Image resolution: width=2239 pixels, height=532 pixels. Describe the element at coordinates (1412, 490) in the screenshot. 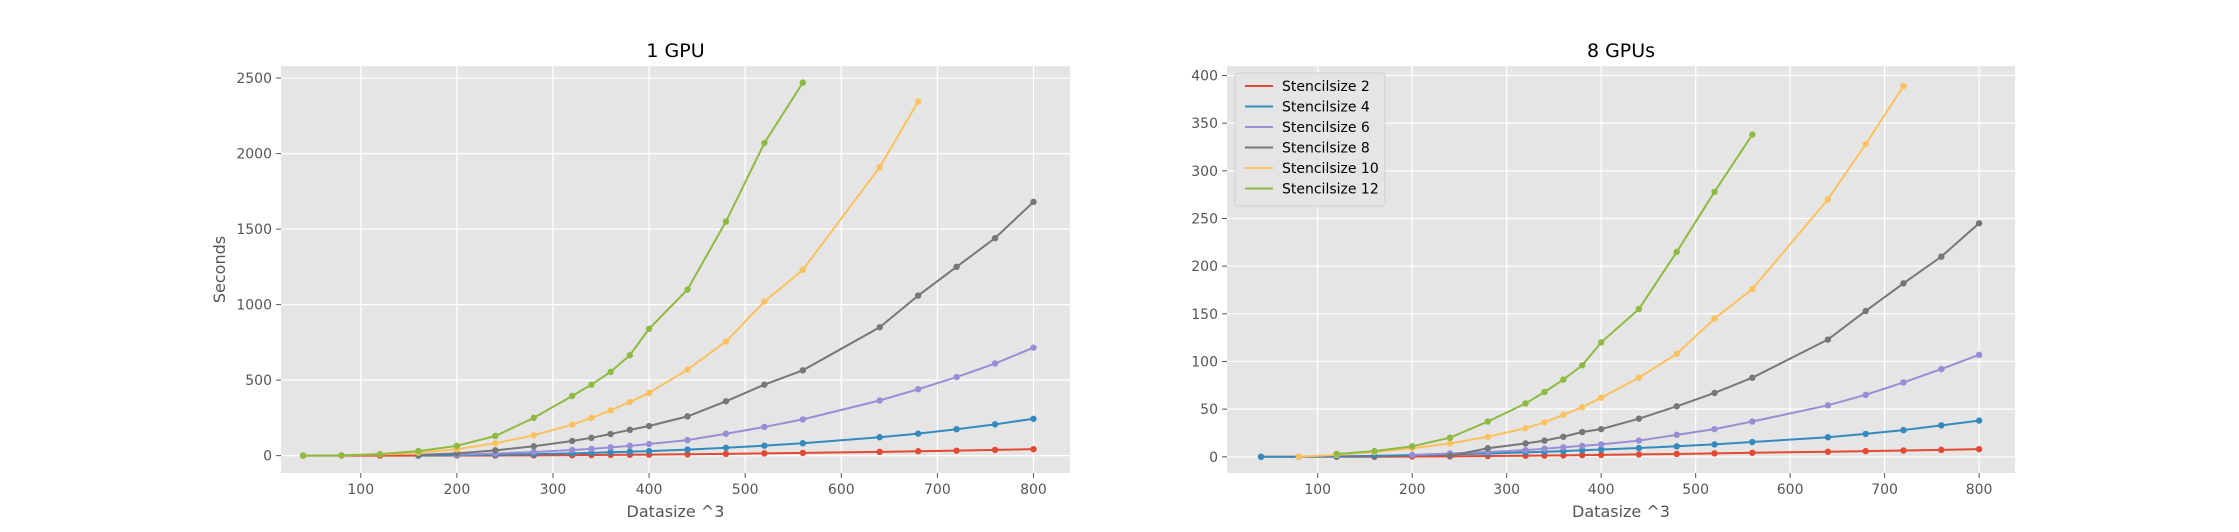

I see `x-tick-label: 200` at that location.